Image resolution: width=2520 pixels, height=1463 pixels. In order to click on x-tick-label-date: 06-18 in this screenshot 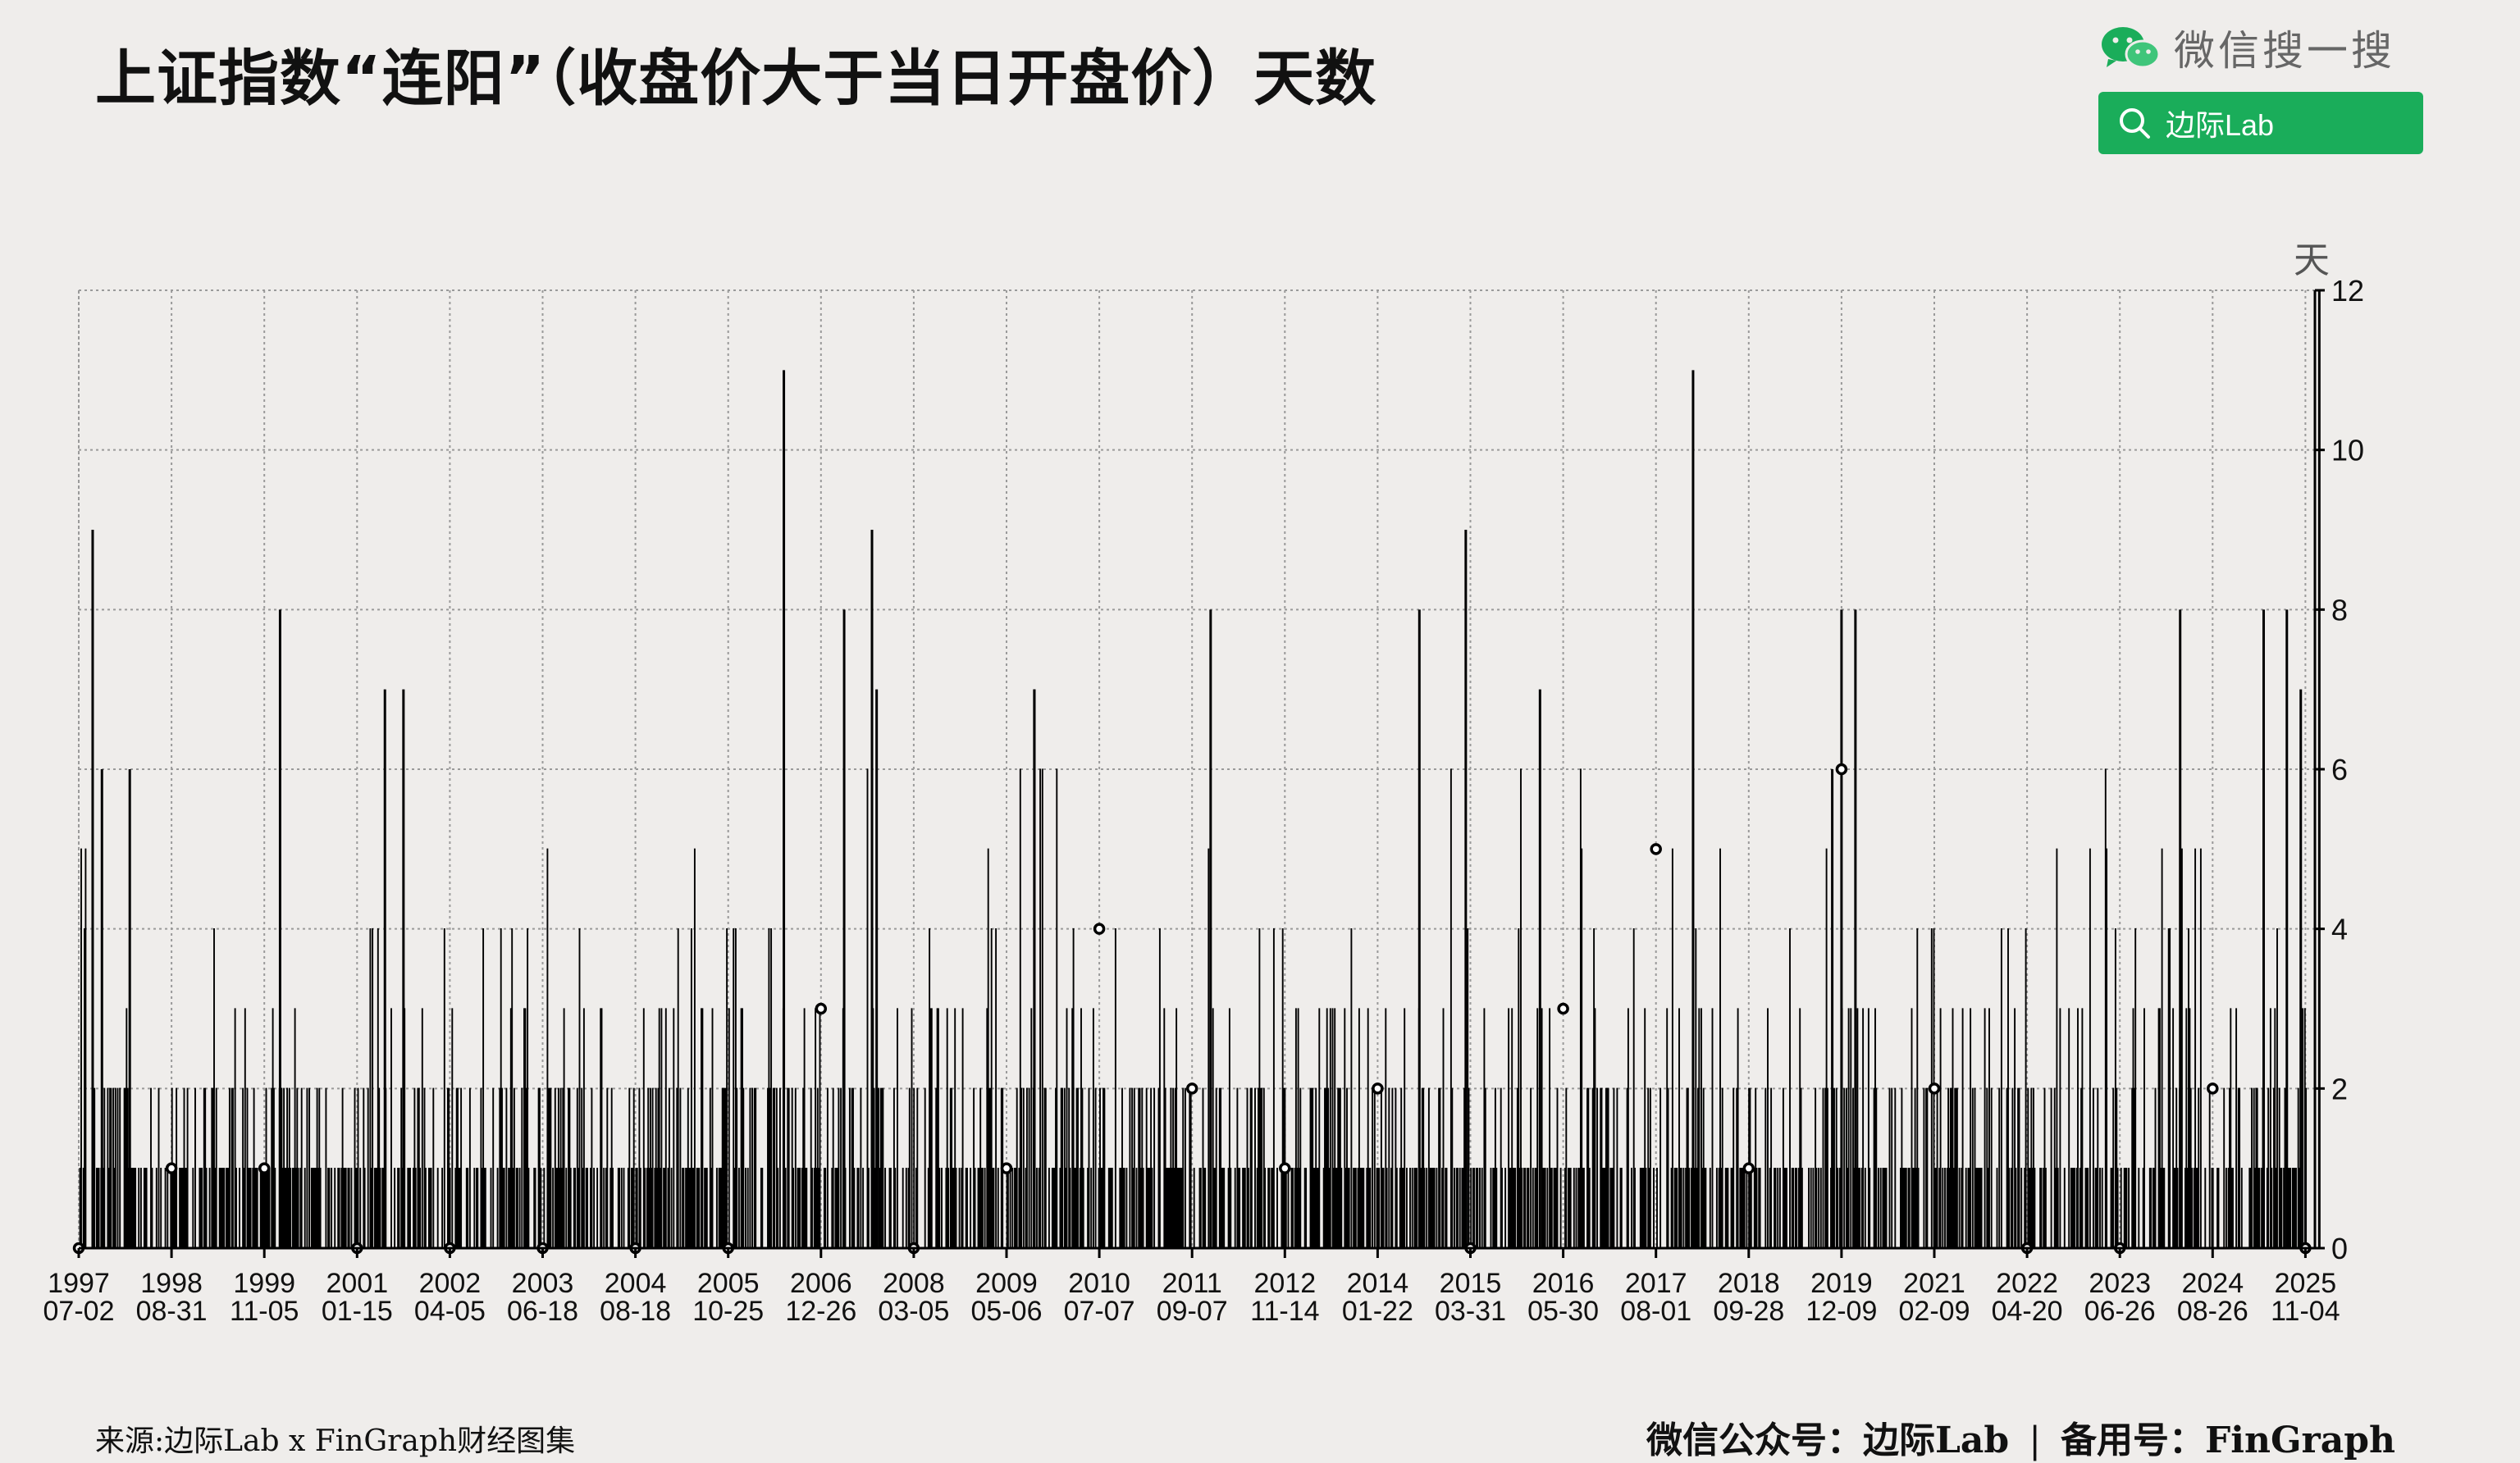, I will do `click(542, 1311)`.